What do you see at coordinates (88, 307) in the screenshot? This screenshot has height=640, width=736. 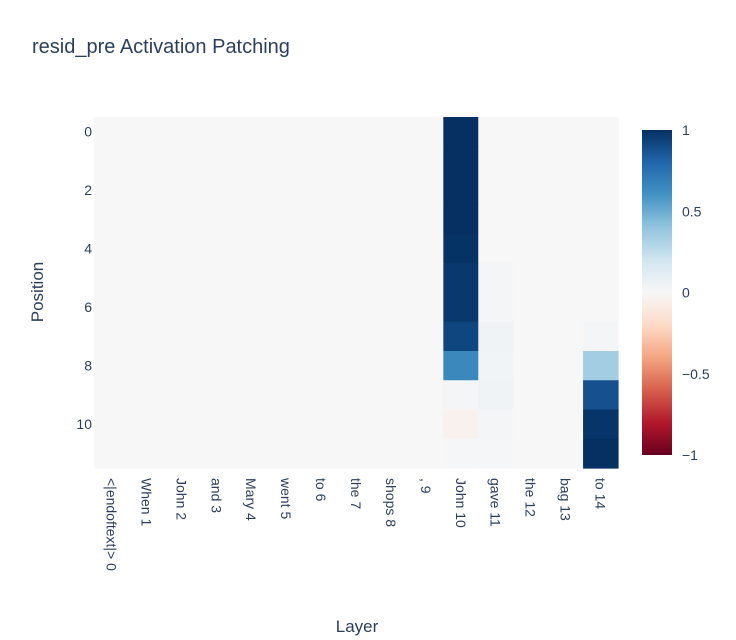 I see `y-tick-label: 6` at bounding box center [88, 307].